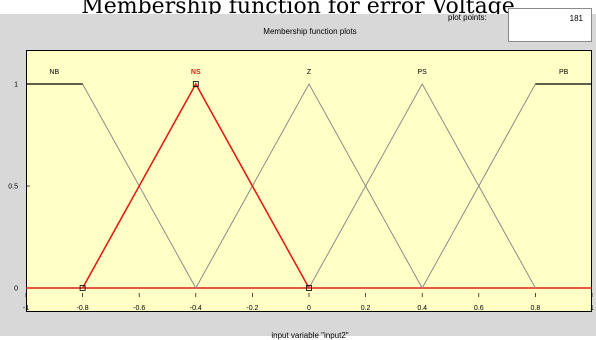 This screenshot has width=596, height=340. What do you see at coordinates (366, 308) in the screenshot?
I see `x-tick-label: 0.2` at bounding box center [366, 308].